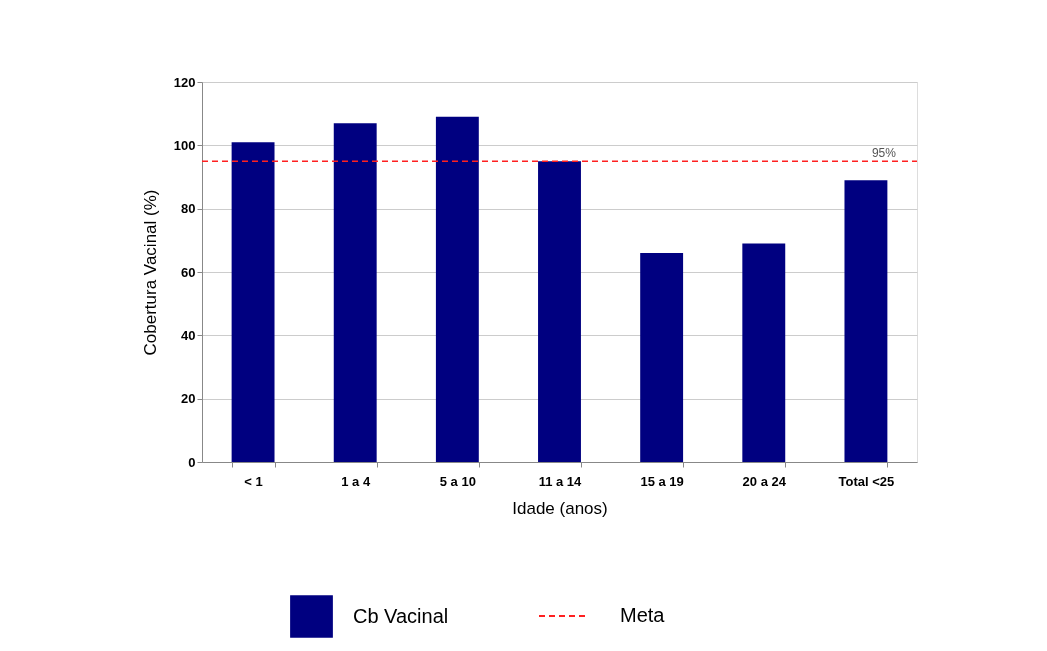  What do you see at coordinates (560, 481) in the screenshot?
I see `x-tick-label: 11 a 14` at bounding box center [560, 481].